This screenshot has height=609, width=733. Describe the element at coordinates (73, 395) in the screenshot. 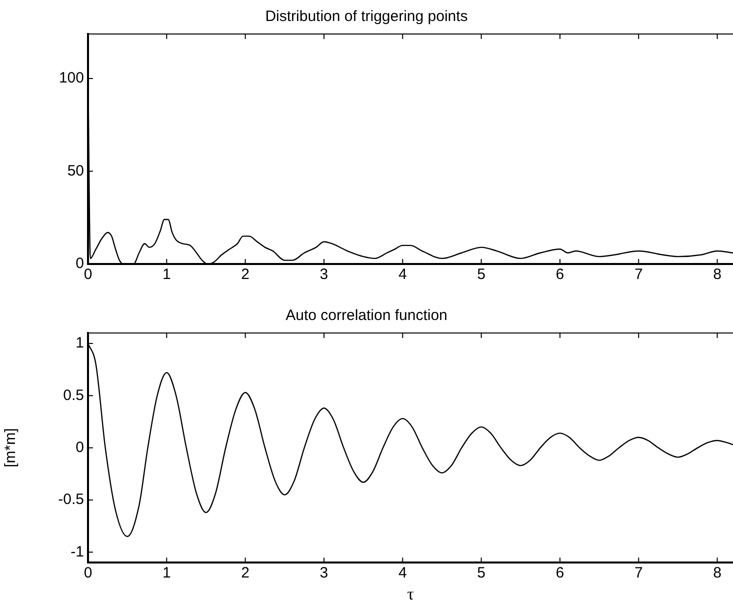

I see `y-tick-label: 0.5` at that location.